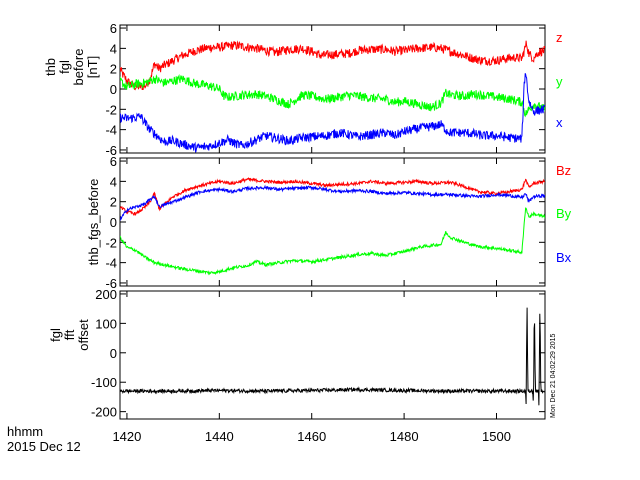 Image resolution: width=640 pixels, height=480 pixels. I want to click on x-tick-label: 1480, so click(404, 436).